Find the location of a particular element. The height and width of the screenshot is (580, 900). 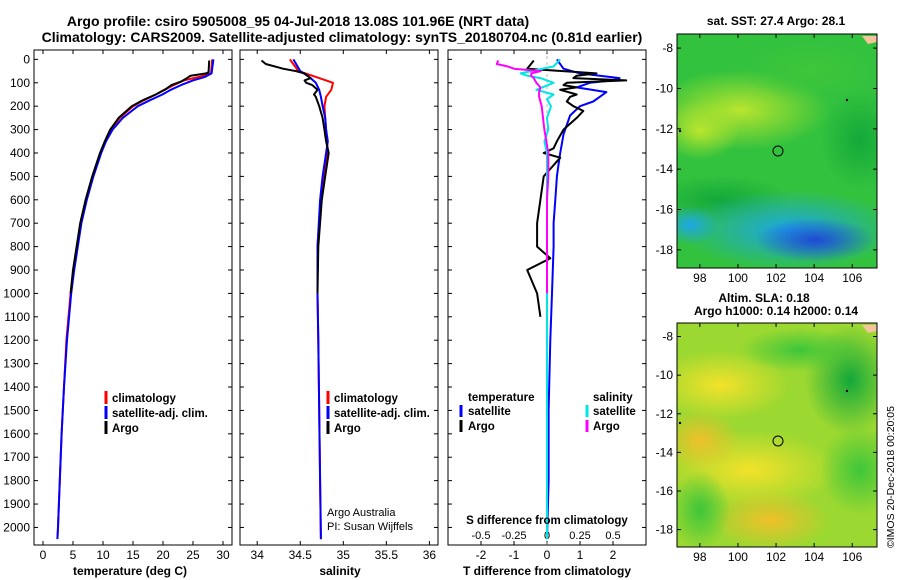

depth-tick-label: 1600 is located at coordinates (16, 434).